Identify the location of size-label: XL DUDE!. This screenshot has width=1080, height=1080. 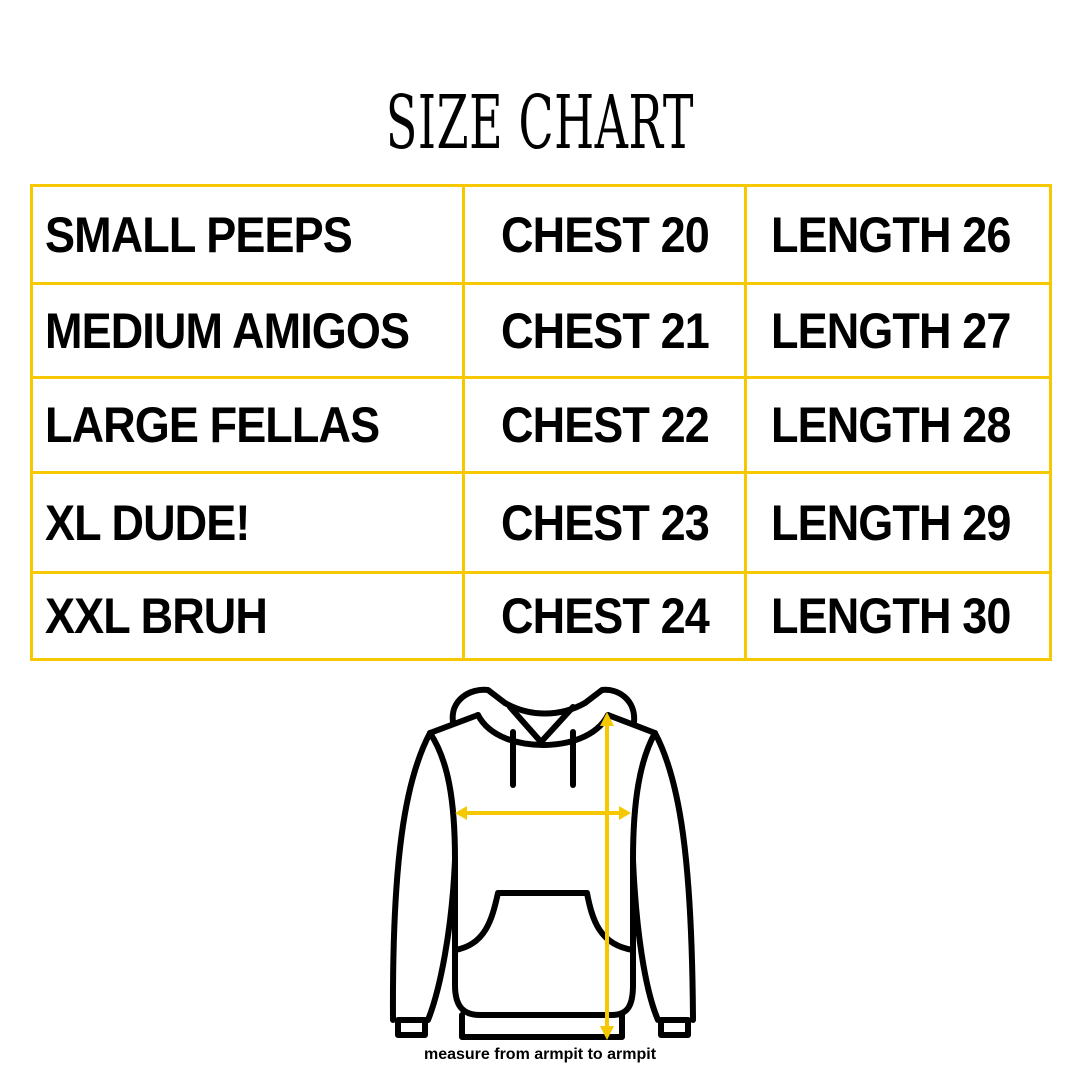
(147, 522).